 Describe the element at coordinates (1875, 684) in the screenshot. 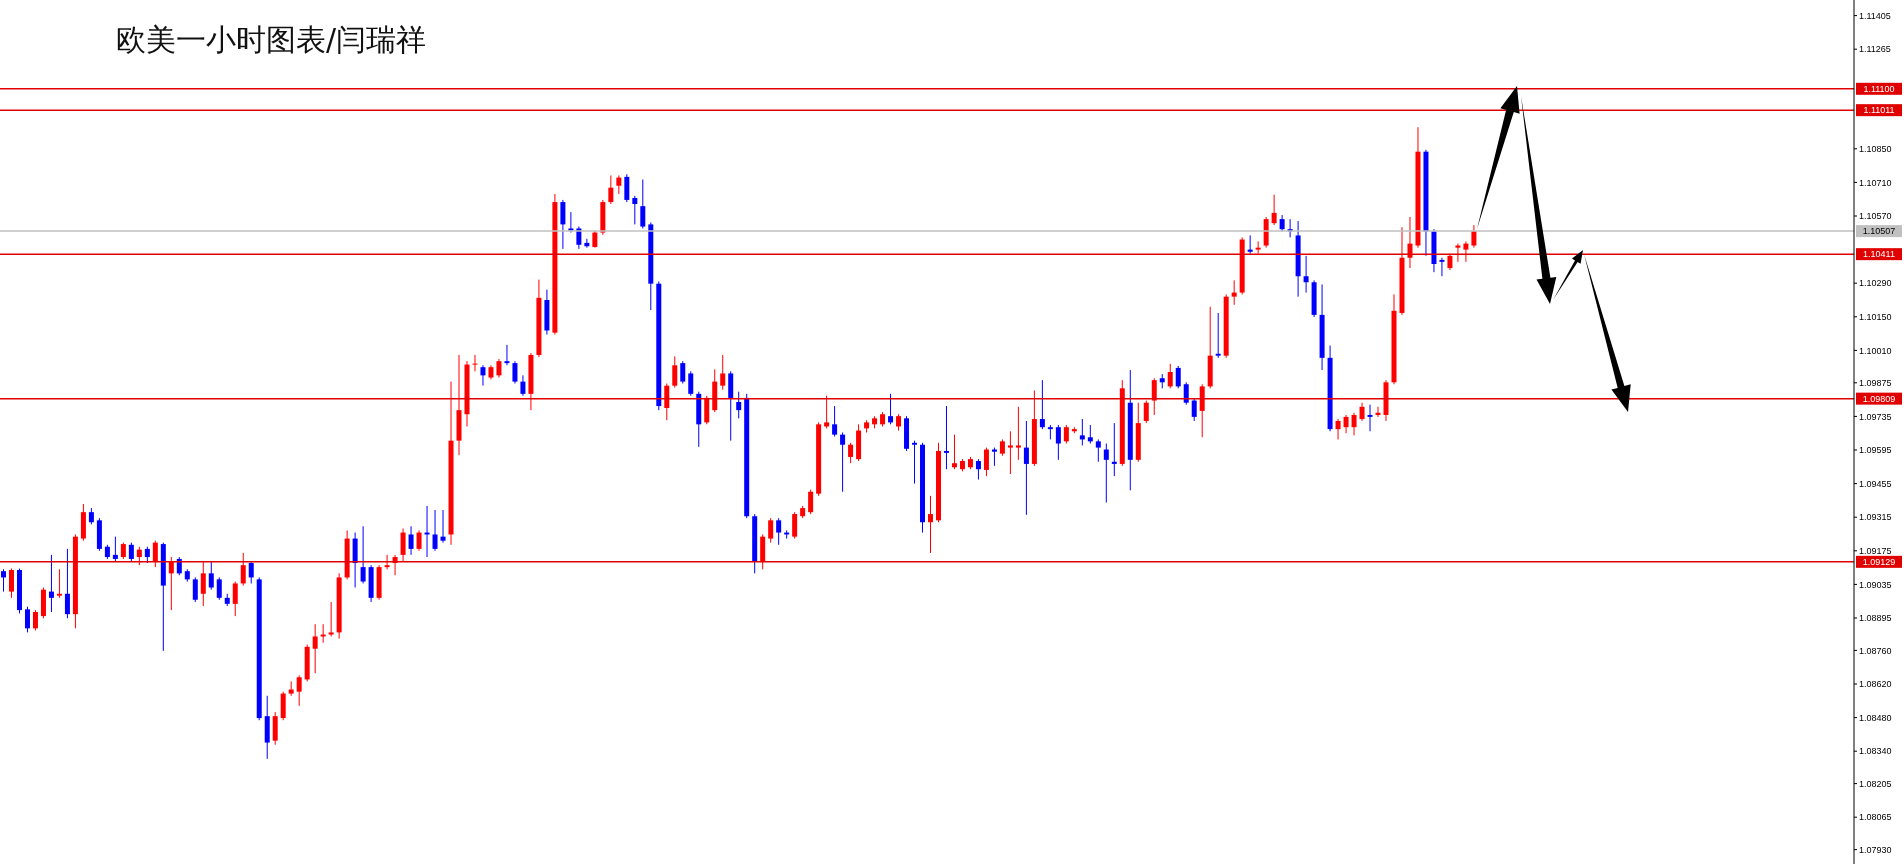

I see `y-tick-label: 1.08620` at that location.